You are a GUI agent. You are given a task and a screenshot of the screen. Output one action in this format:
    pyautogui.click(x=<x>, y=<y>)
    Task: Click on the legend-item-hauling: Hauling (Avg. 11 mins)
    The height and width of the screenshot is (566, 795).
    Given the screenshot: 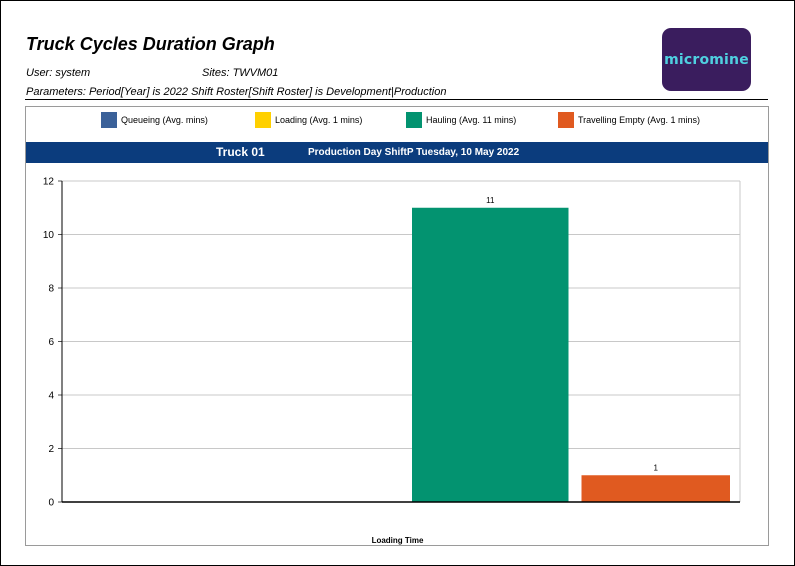 What is the action you would take?
    pyautogui.click(x=461, y=120)
    